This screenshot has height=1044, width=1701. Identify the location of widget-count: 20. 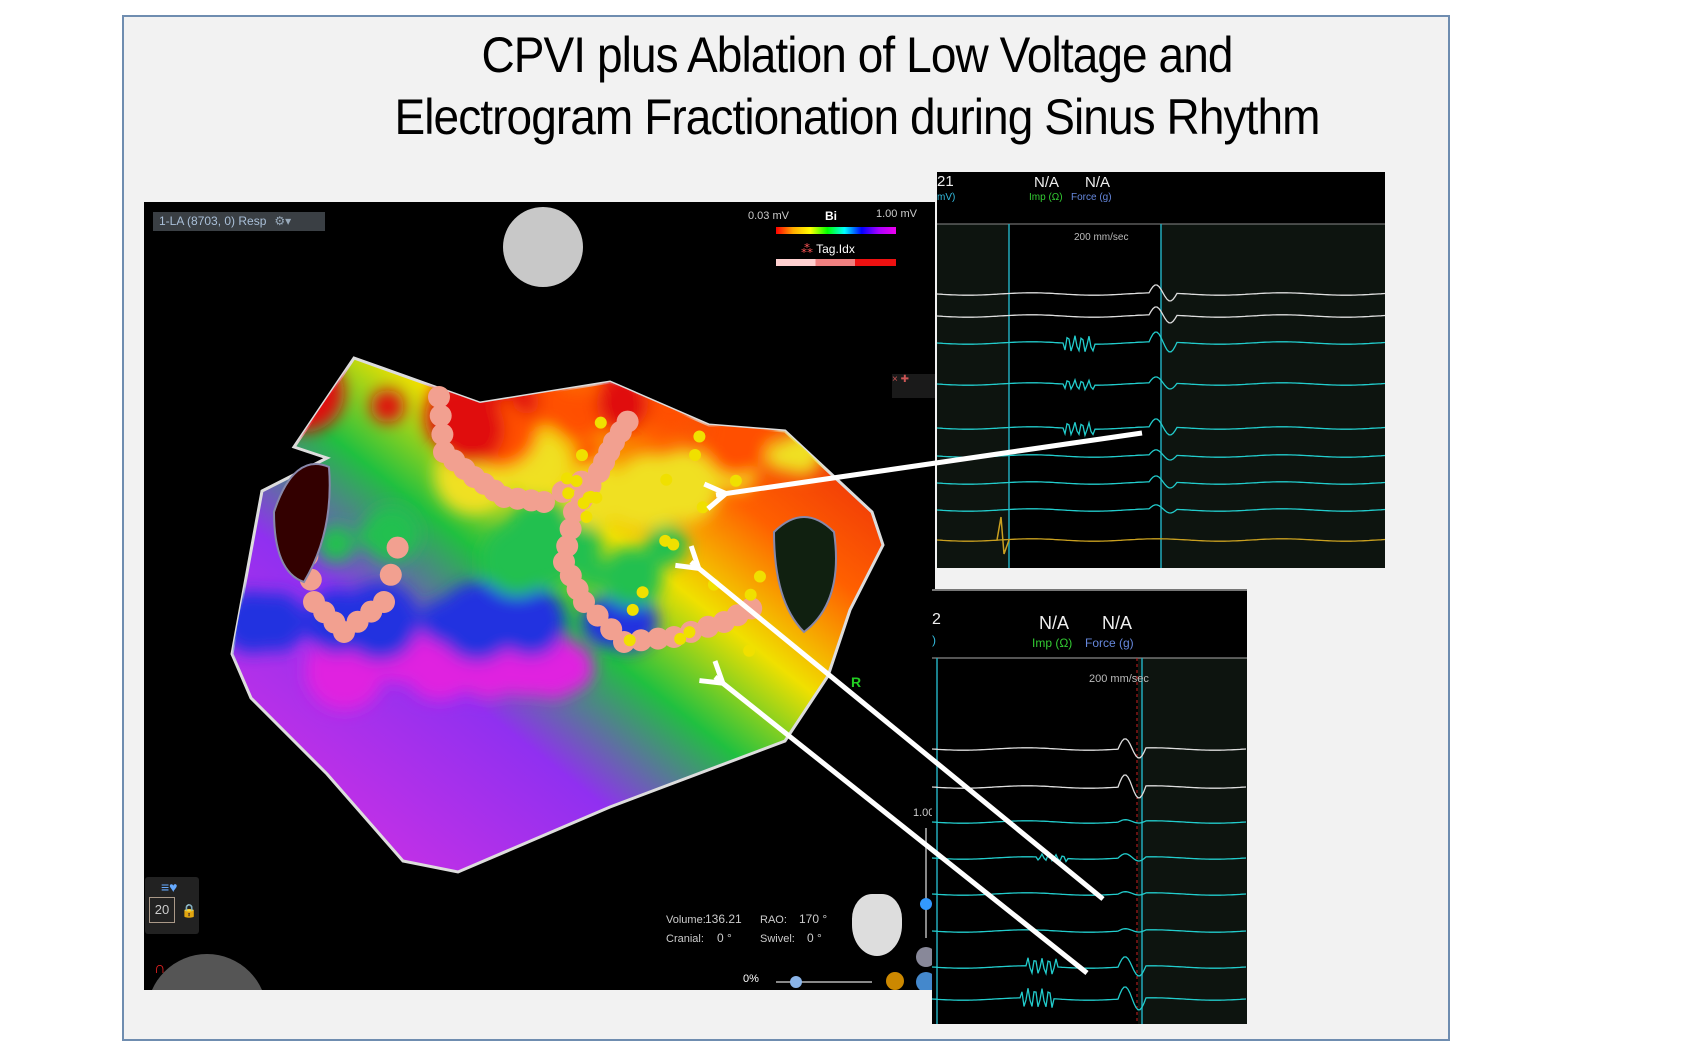
(162, 910).